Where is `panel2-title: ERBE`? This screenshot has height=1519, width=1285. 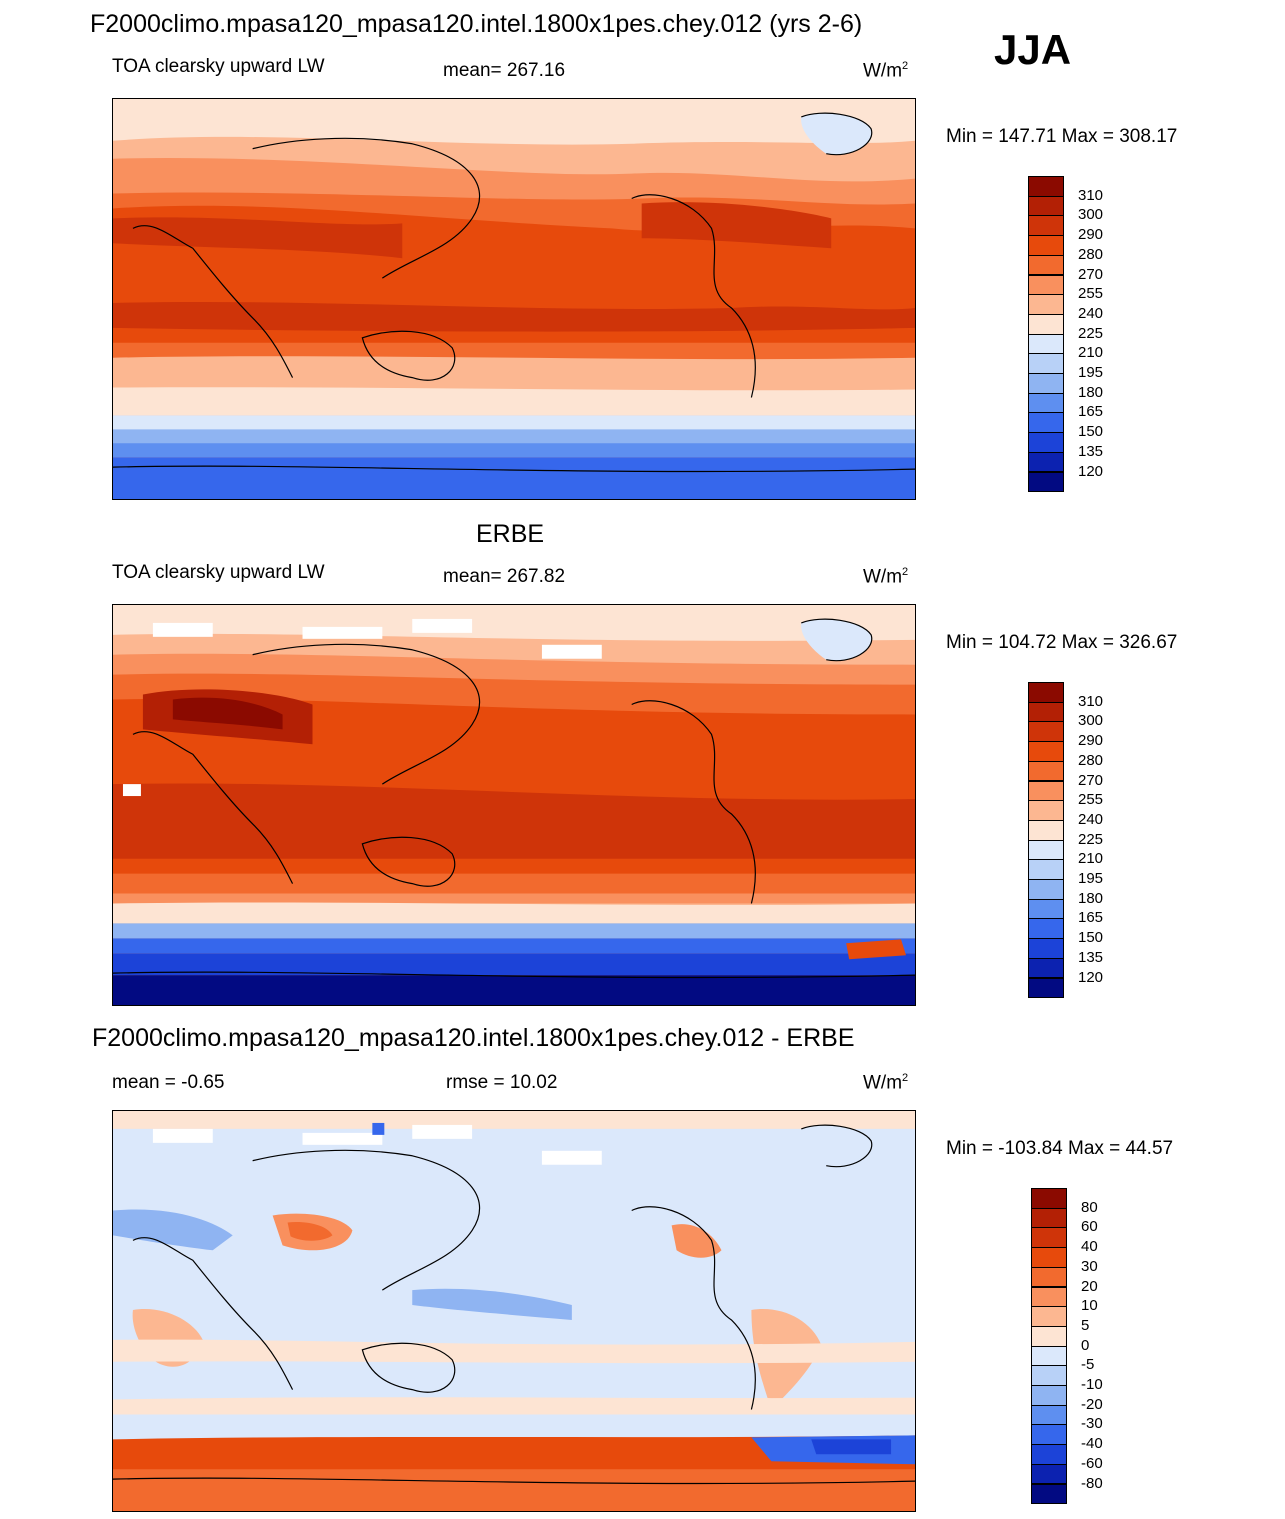
panel2-title: ERBE is located at coordinates (510, 534).